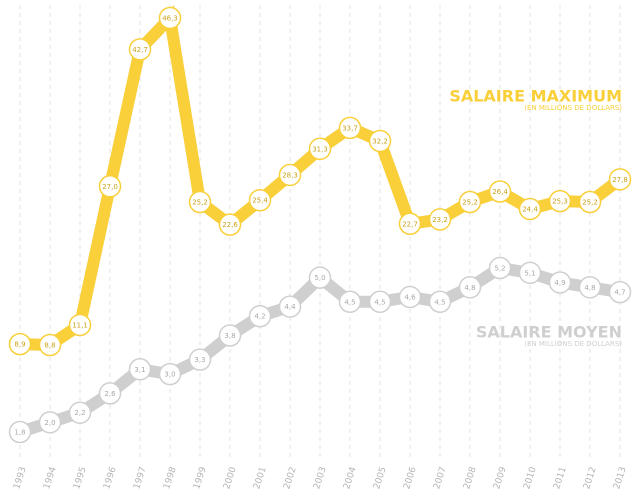 This screenshot has height=500, width=640. I want to click on data-label: 1,8, so click(19, 433).